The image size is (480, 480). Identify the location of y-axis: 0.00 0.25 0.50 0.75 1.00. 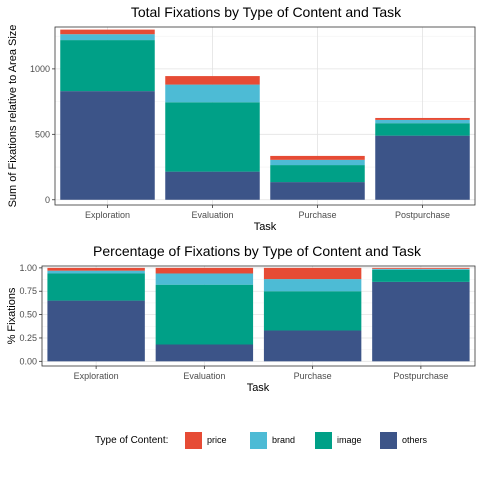
(30, 314).